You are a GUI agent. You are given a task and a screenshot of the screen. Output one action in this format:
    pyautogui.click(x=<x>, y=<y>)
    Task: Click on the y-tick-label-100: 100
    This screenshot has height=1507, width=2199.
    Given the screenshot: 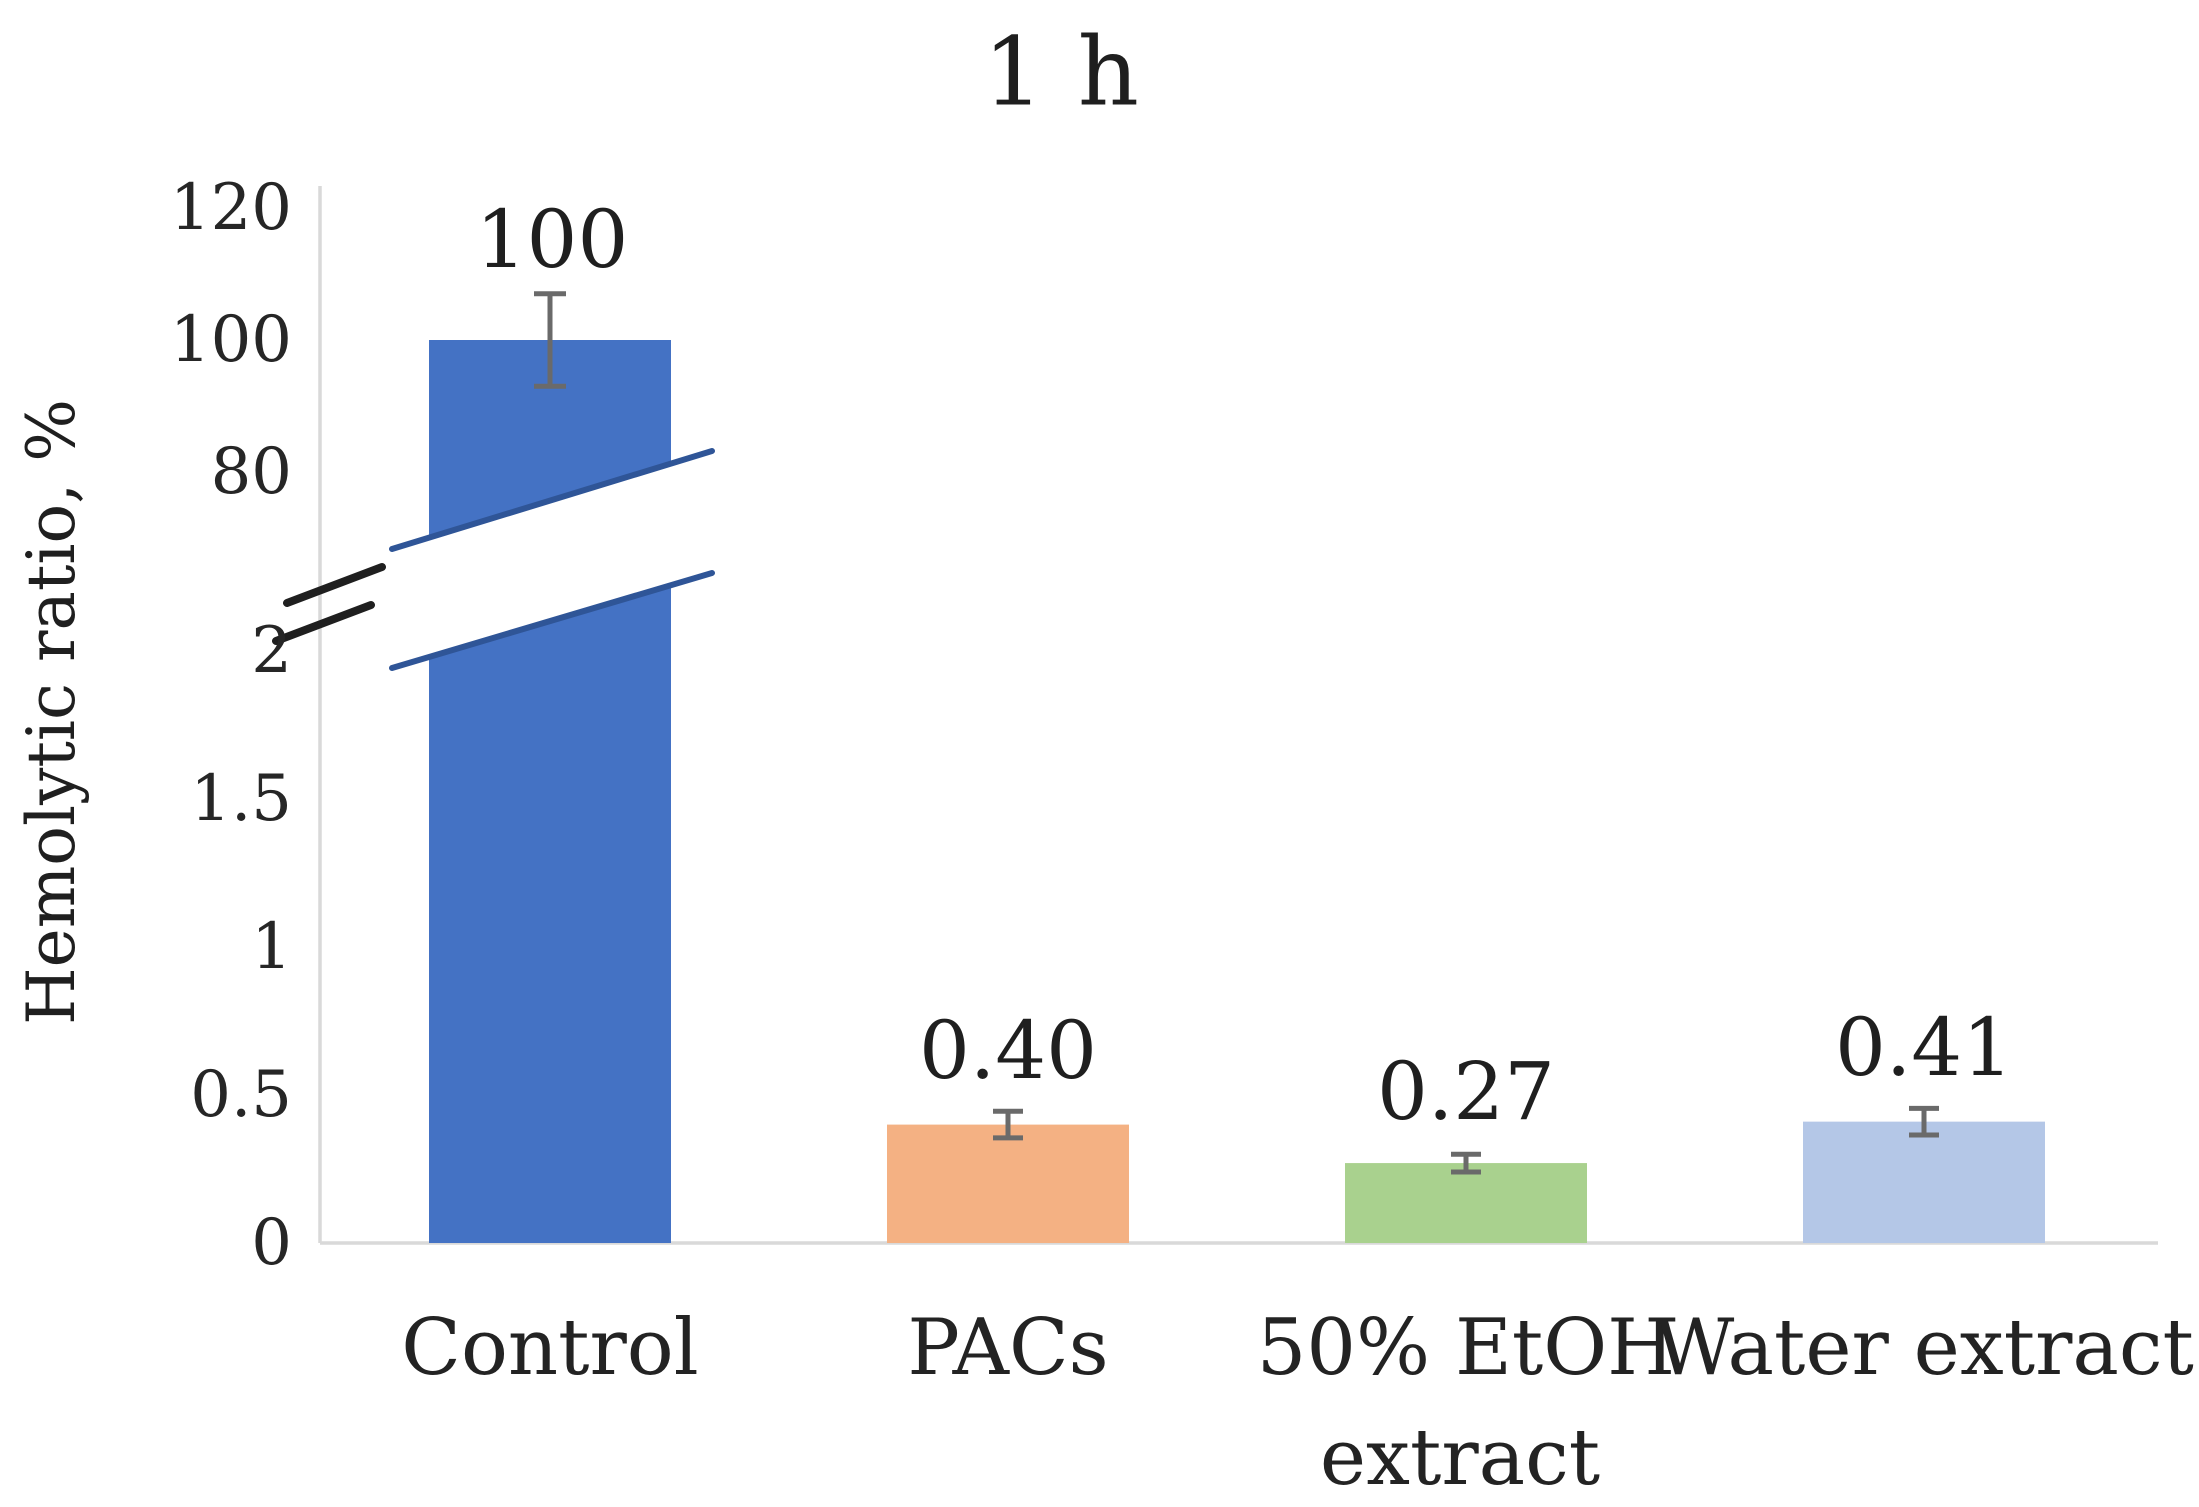 What is the action you would take?
    pyautogui.click(x=230, y=340)
    